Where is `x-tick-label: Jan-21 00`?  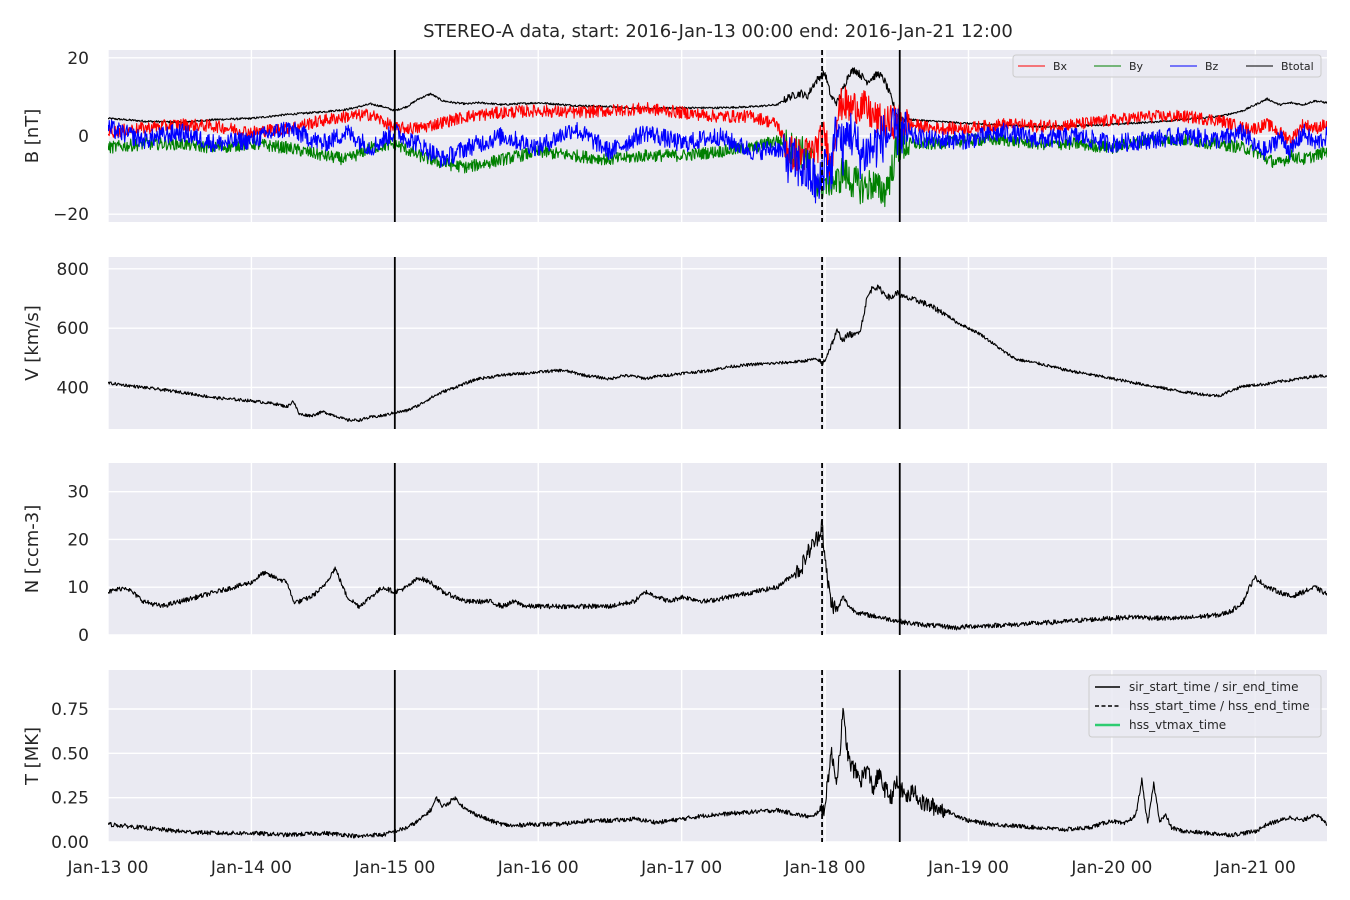
x-tick-label: Jan-21 00 is located at coordinates (1255, 868).